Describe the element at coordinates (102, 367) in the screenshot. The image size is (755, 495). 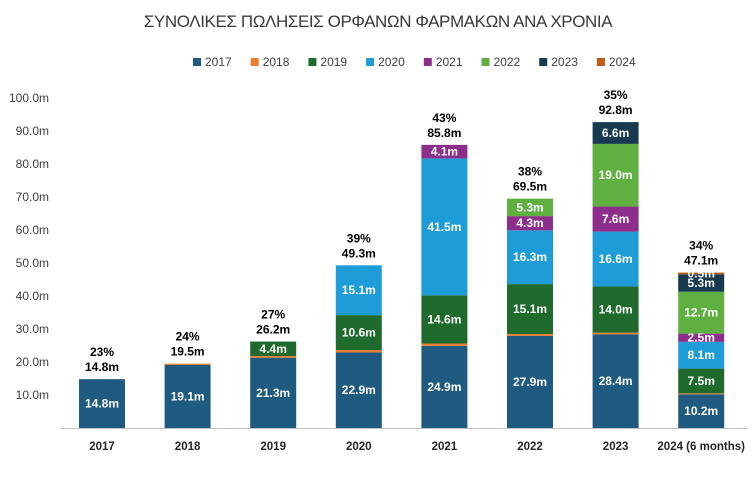
I see `total-value-label: 14.8m` at that location.